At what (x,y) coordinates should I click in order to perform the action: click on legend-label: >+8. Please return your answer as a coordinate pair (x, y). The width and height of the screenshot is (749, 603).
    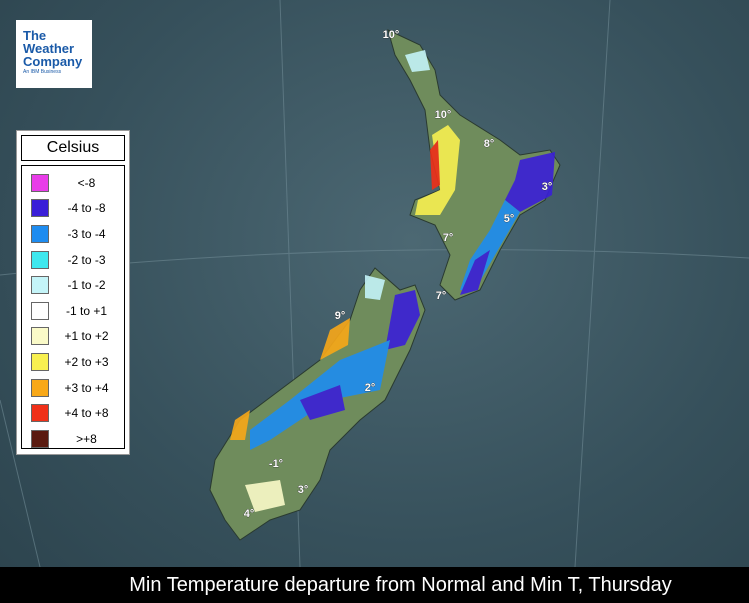
    Looking at the image, I should click on (86, 438).